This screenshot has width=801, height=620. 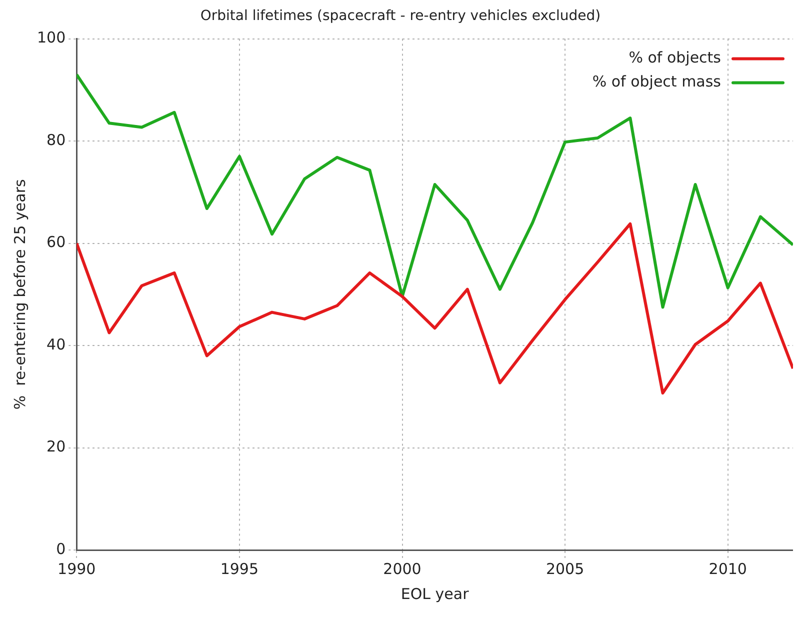 I want to click on y-tick-label: 0, so click(x=61, y=549).